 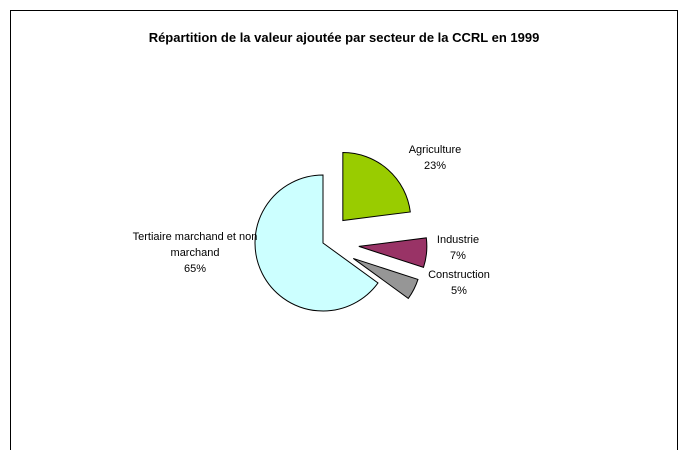 What do you see at coordinates (195, 245) in the screenshot?
I see `category-label: Tertiaire marchand et non marchand` at bounding box center [195, 245].